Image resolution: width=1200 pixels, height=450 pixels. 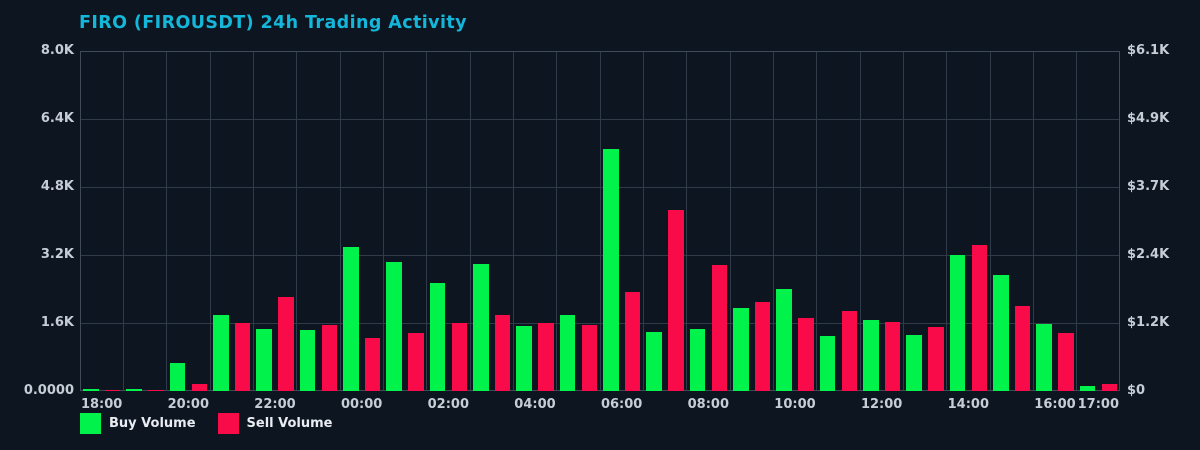 I want to click on sell-volume-legend-label: Sell Volume, so click(x=289, y=423).